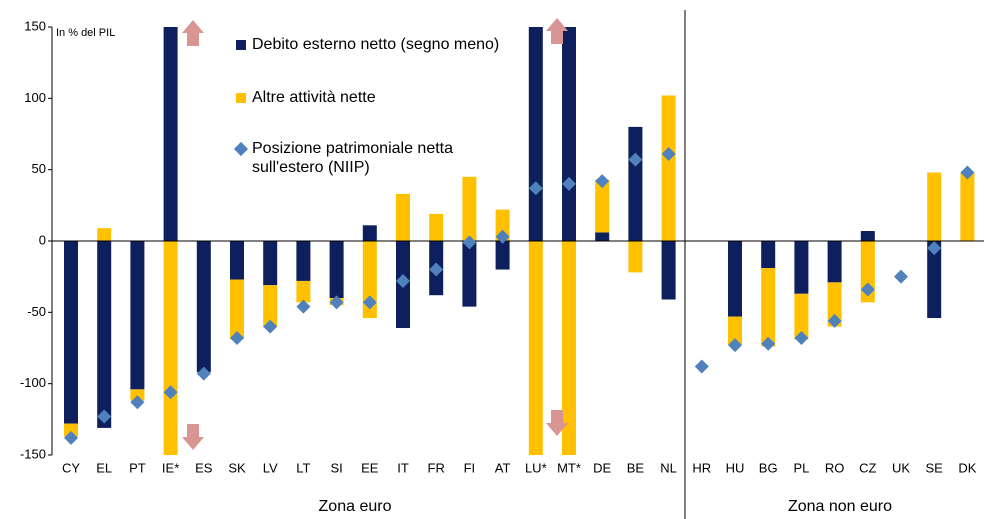  I want to click on x-tick-label: SK, so click(237, 467).